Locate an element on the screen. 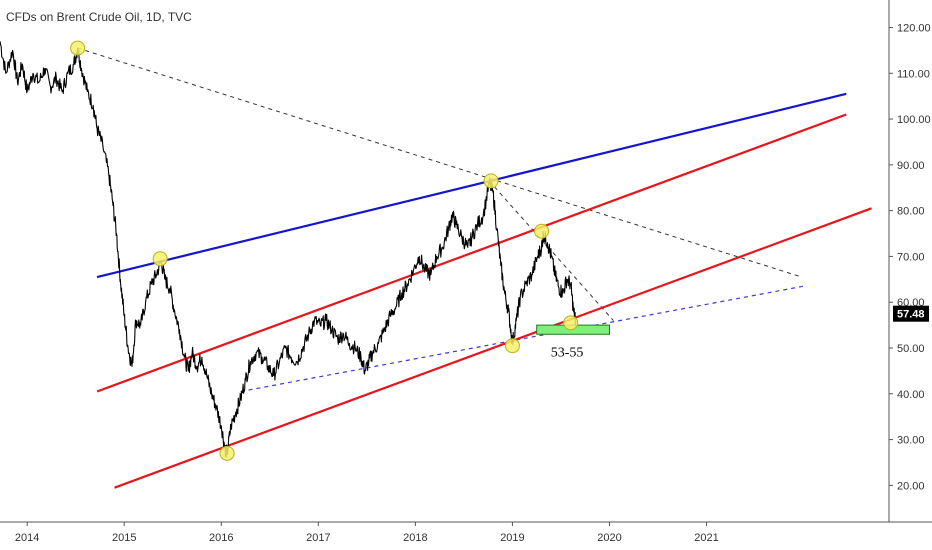 The height and width of the screenshot is (550, 932). y-tick-label: 110.00 is located at coordinates (913, 74).